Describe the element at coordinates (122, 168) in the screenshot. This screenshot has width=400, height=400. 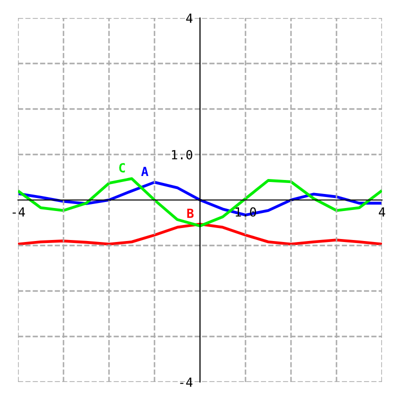
I see `series-label: C` at that location.